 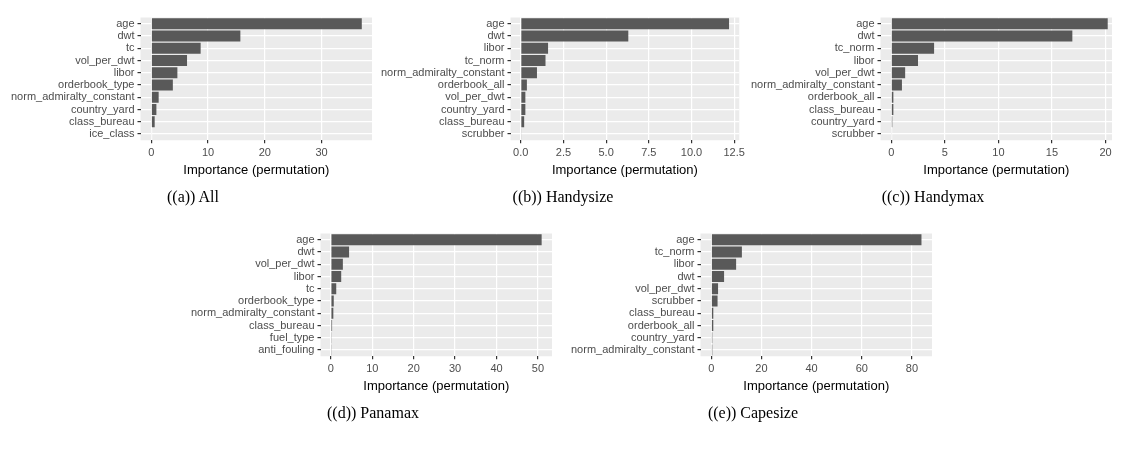 What do you see at coordinates (912, 367) in the screenshot?
I see `x-tick-label: 80` at bounding box center [912, 367].